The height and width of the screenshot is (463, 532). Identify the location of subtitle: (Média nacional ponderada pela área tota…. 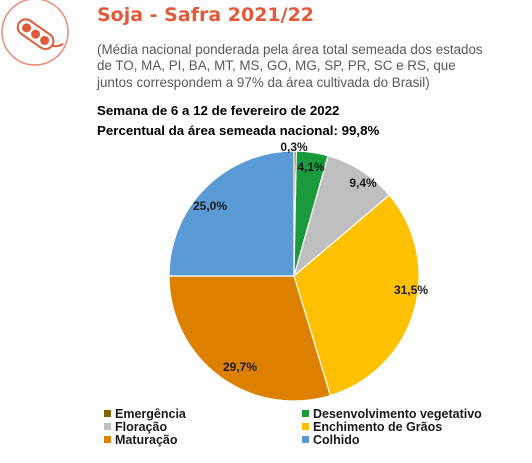
(309, 66).